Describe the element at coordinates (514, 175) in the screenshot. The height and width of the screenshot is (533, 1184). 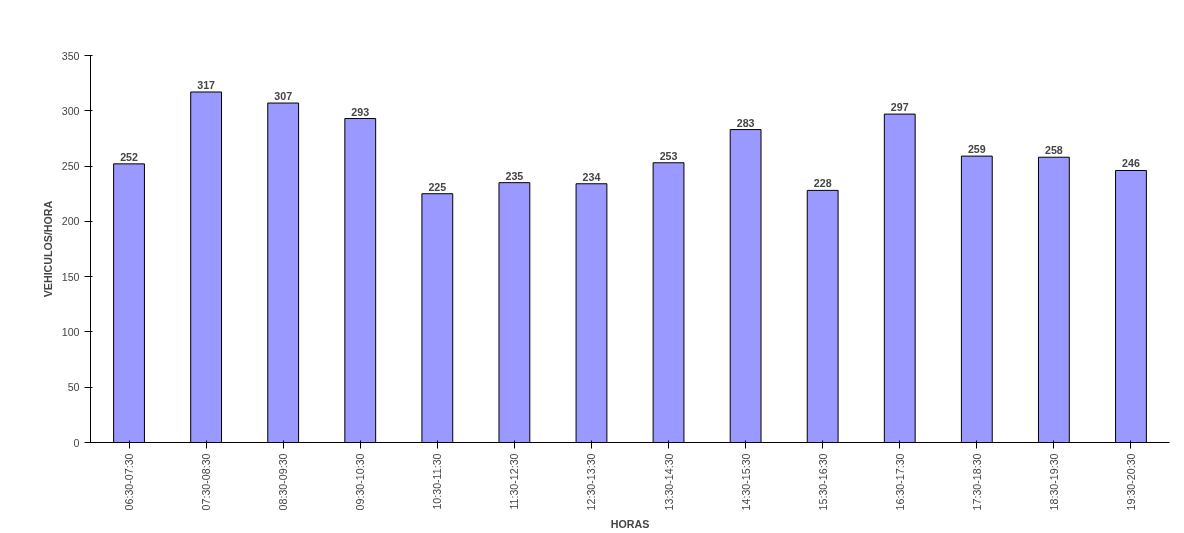
I see `data-label: 235` at that location.